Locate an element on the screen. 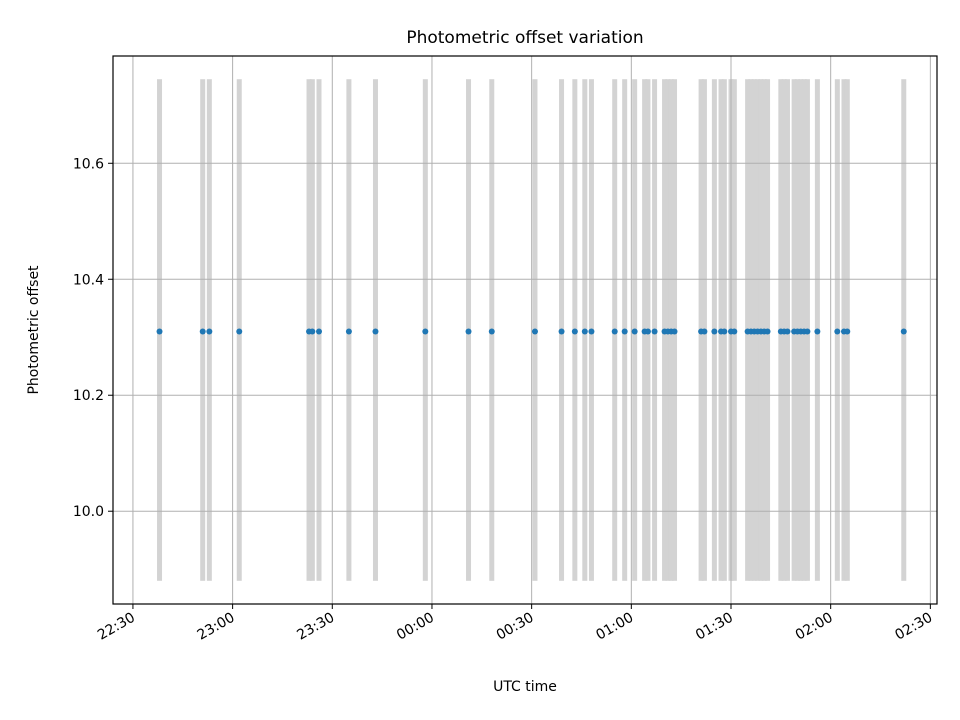 This screenshot has width=960, height=720. point-layer is located at coordinates (531, 331).